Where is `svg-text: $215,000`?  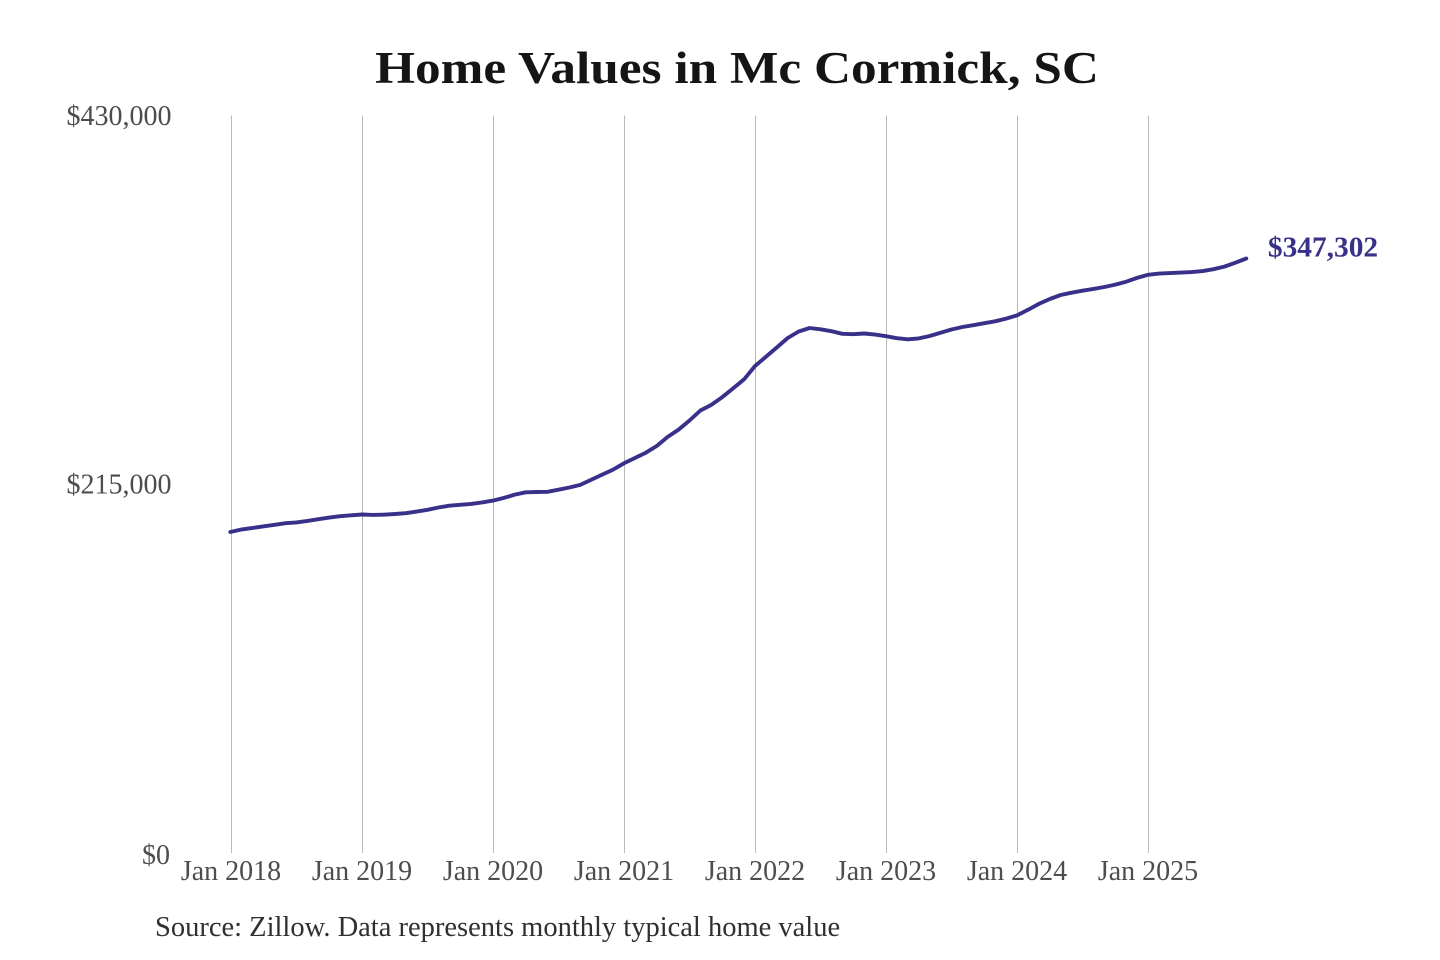
svg-text: $215,000 is located at coordinates (119, 485).